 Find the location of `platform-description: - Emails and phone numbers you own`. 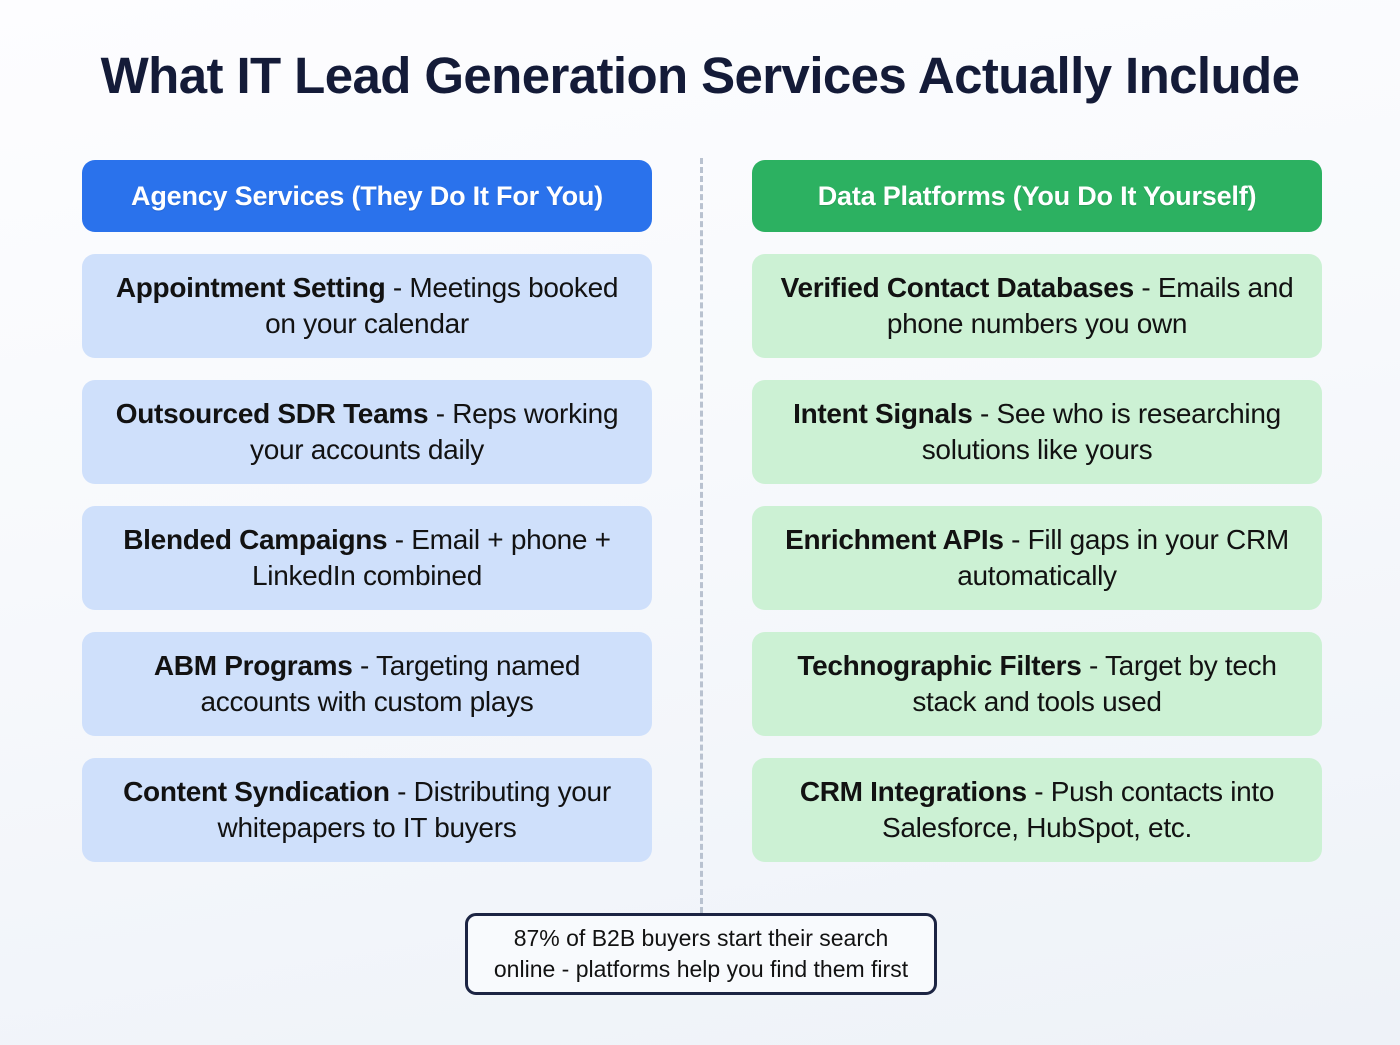

platform-description: - Emails and phone numbers you own is located at coordinates (1090, 305).